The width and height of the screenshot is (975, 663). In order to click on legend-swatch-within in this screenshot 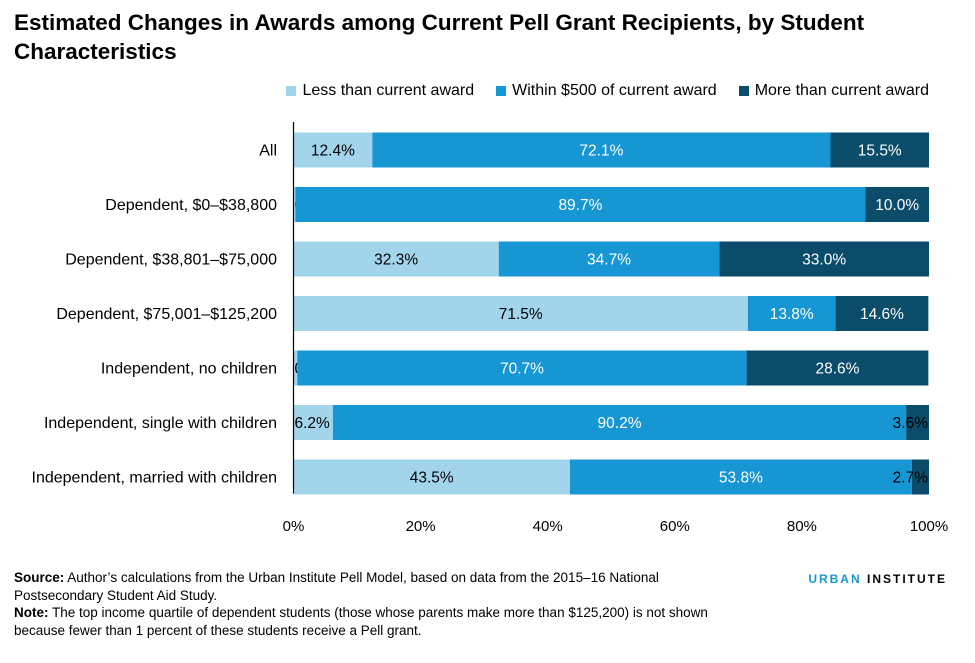, I will do `click(501, 91)`.